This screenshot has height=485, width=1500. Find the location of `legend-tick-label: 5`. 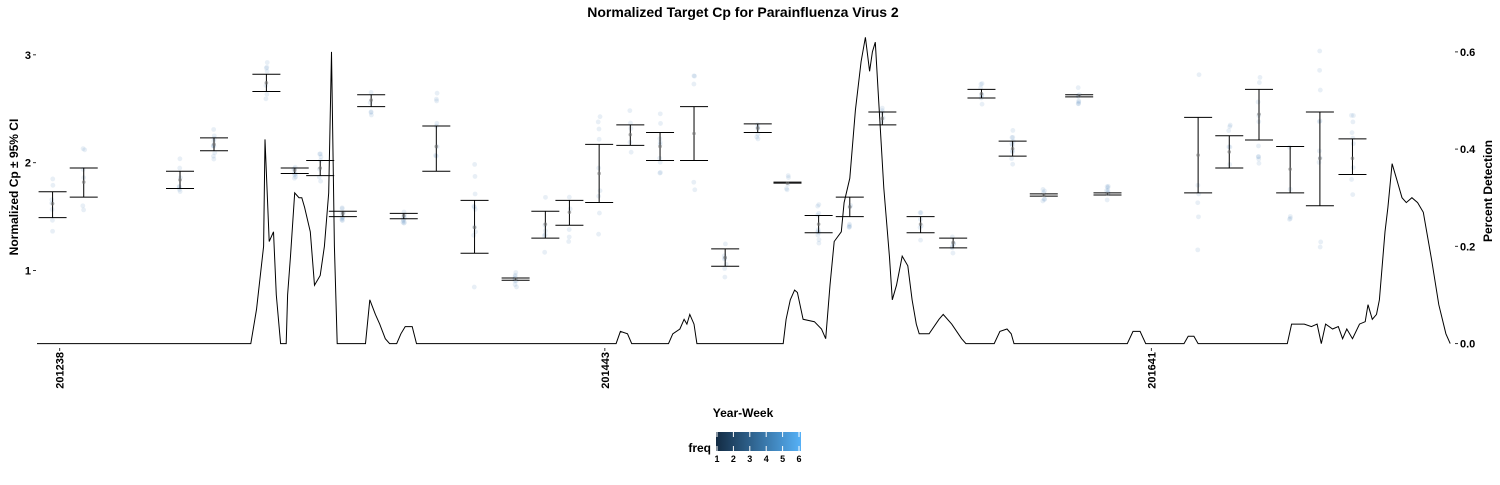

legend-tick-label: 5 is located at coordinates (782, 459).